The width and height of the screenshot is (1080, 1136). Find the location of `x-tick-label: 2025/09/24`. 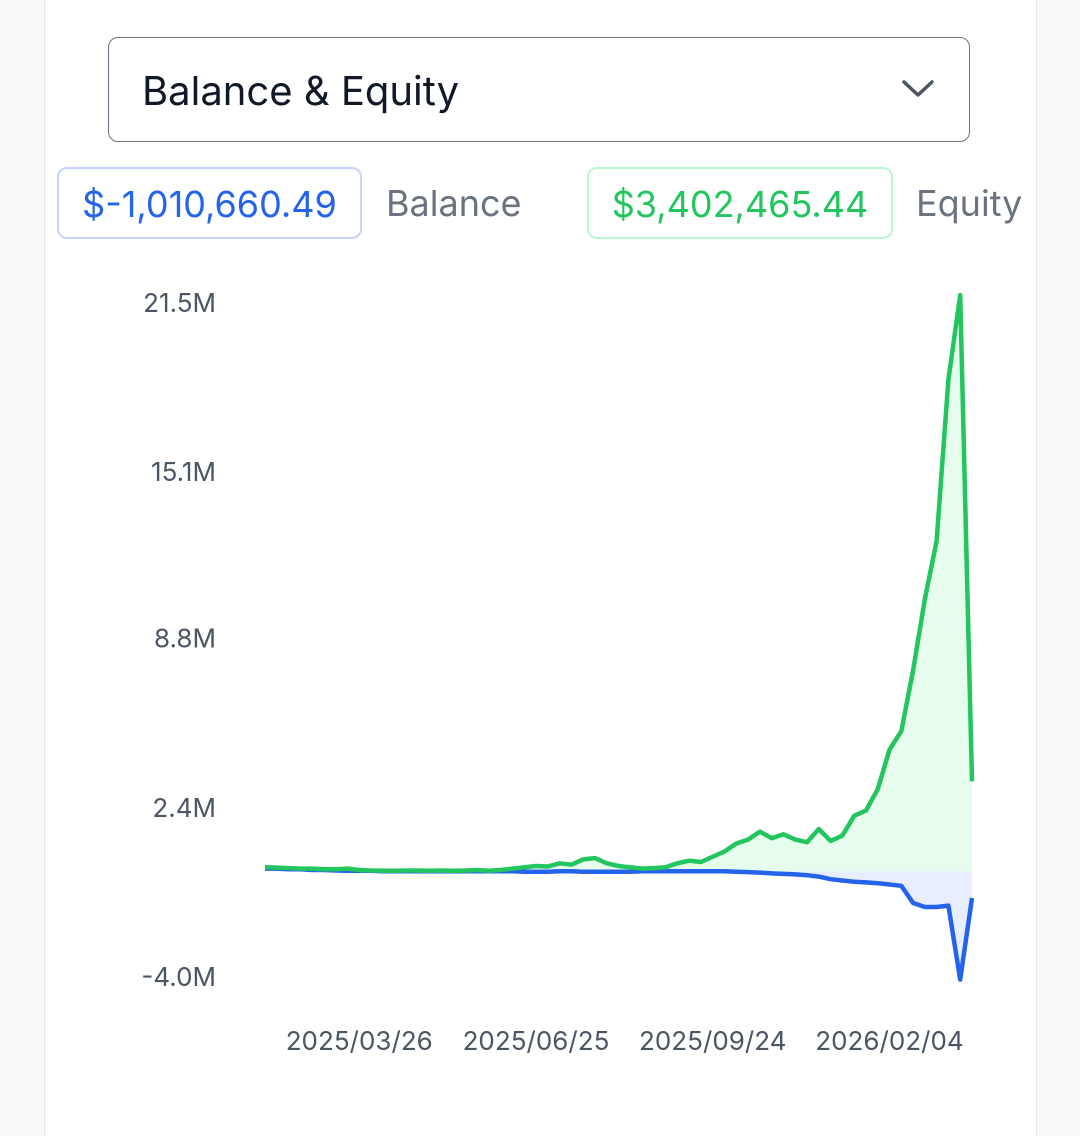

x-tick-label: 2025/09/24 is located at coordinates (712, 1041).